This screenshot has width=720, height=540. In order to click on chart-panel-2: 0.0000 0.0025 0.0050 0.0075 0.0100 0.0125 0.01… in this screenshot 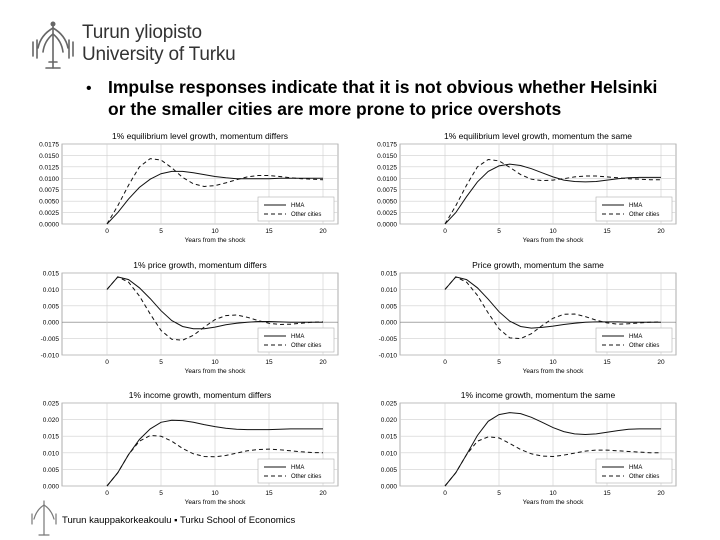, I will do `click(527, 187)`.